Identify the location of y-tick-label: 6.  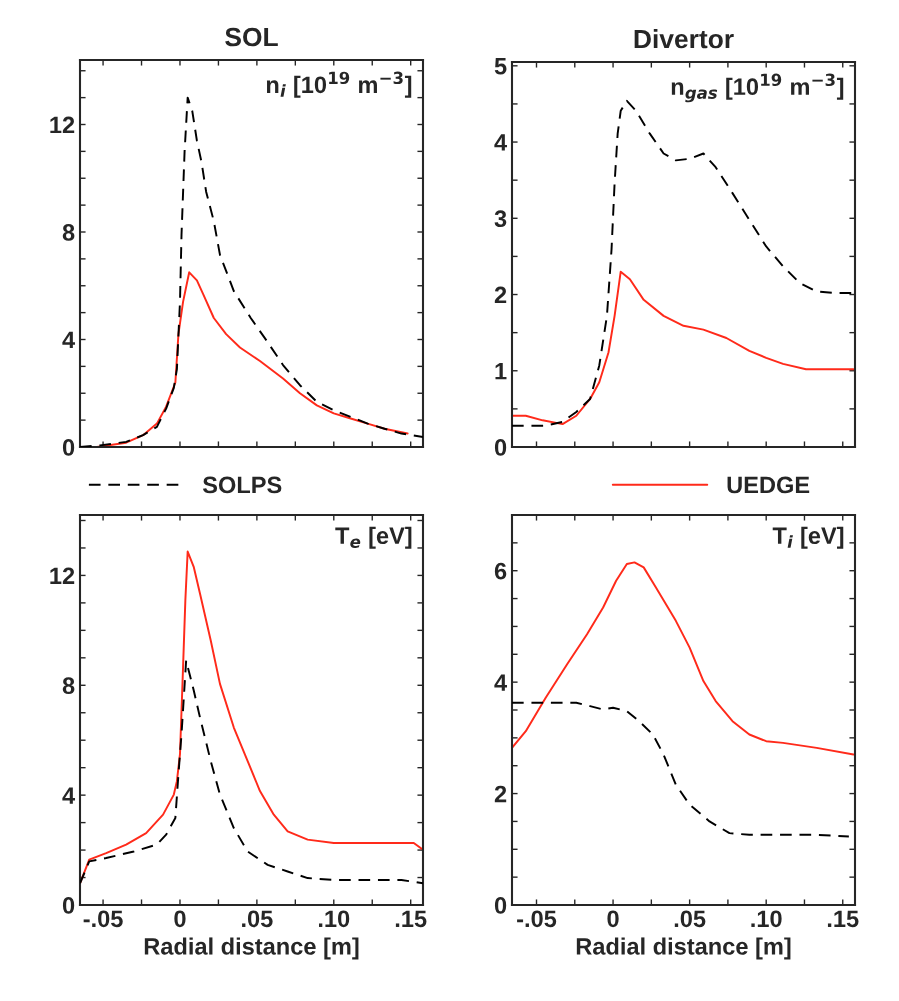
(500, 571).